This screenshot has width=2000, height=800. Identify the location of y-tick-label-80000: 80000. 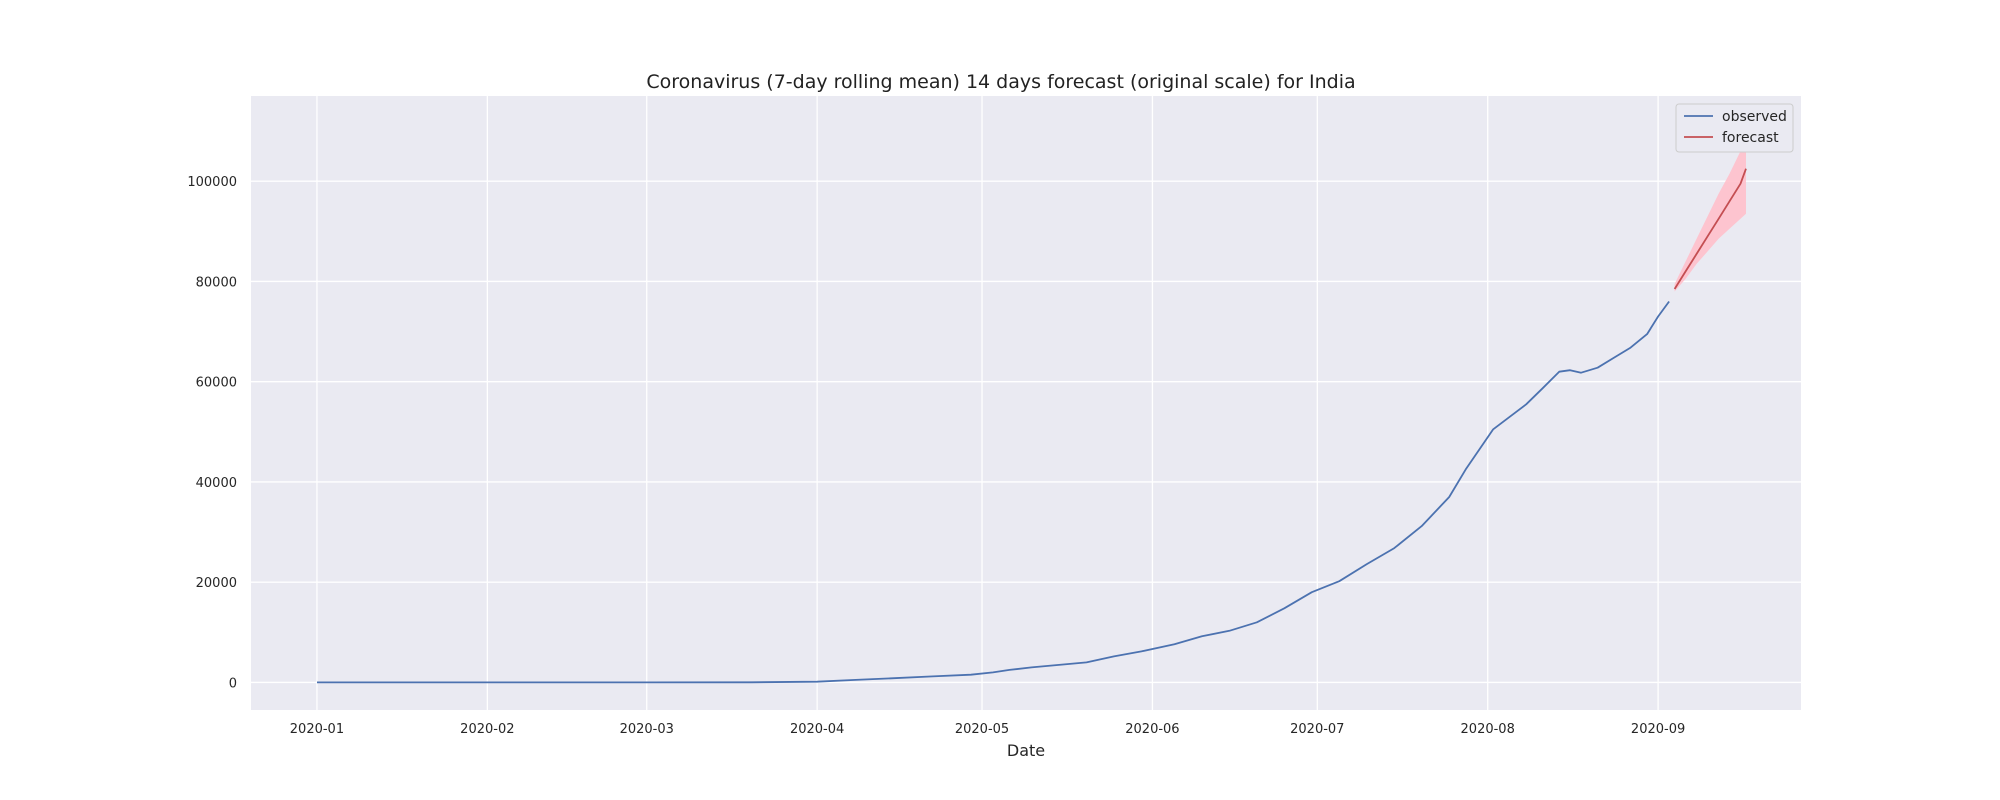
(216, 282).